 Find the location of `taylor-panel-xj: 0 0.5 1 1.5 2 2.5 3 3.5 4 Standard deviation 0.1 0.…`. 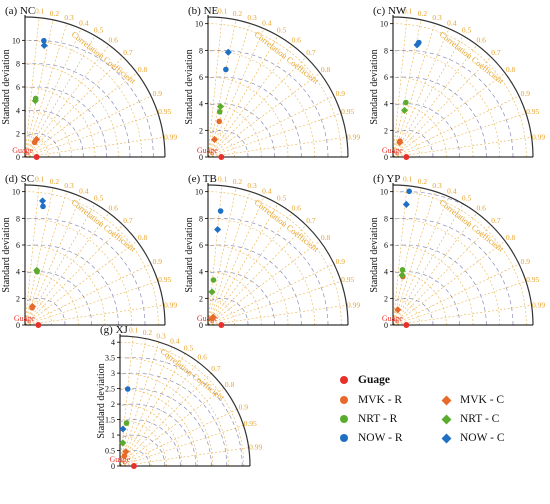

taylor-panel-xj: 0 0.5 1 1.5 2 2.5 3 3.5 4 Standard deviation 0.1 0.… is located at coordinates (179, 397).